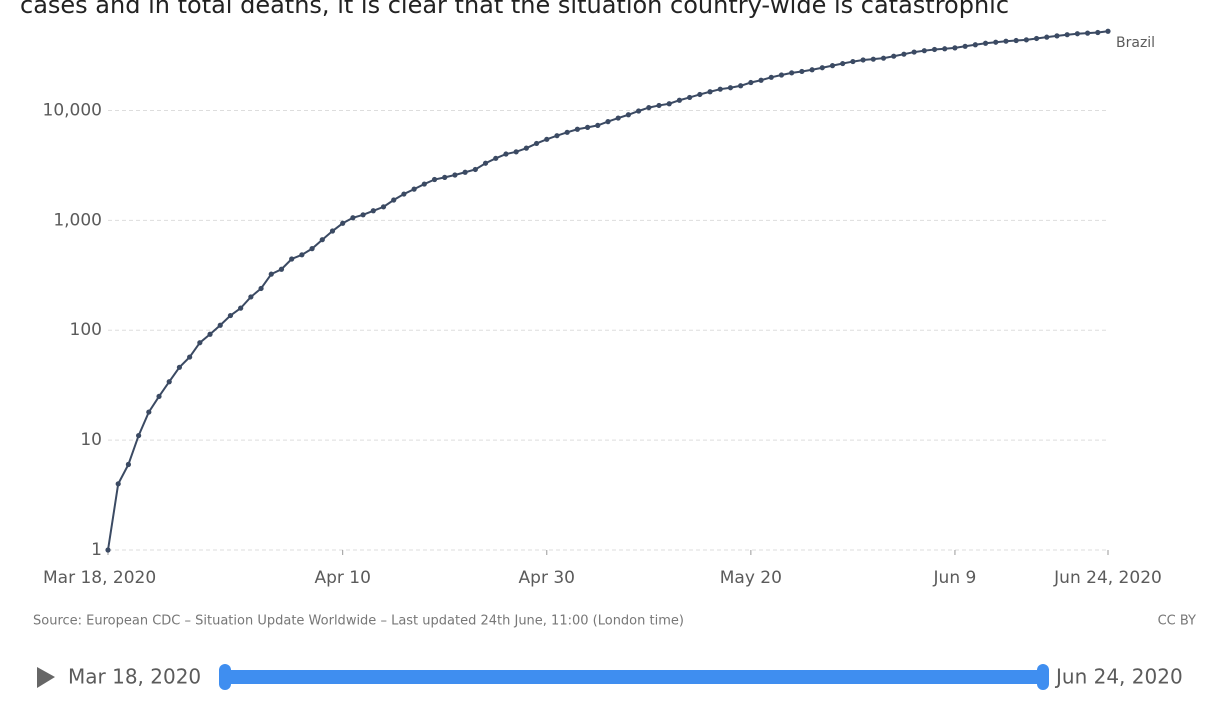 This screenshot has height=704, width=1219. What do you see at coordinates (1118, 677) in the screenshot?
I see `timeline-end: Jun 24, 2020` at bounding box center [1118, 677].